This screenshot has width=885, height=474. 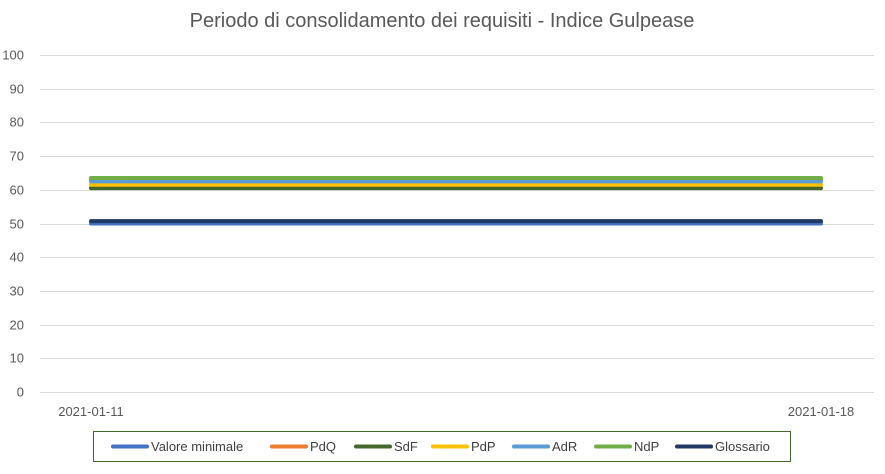 I want to click on y-tick-label: 50, so click(x=17, y=224).